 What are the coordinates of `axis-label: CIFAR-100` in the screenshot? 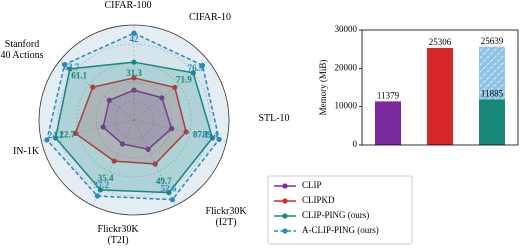 It's located at (128, 5).